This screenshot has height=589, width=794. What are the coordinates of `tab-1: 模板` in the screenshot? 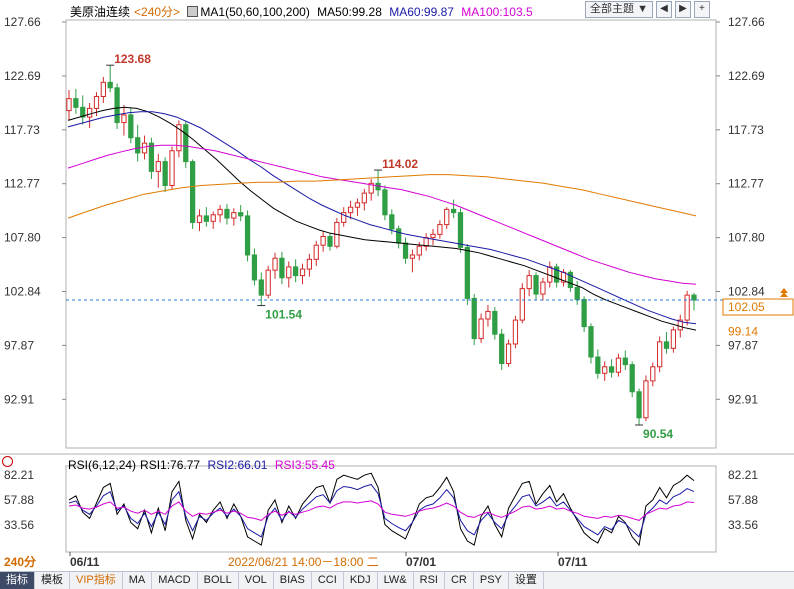 It's located at (52, 580).